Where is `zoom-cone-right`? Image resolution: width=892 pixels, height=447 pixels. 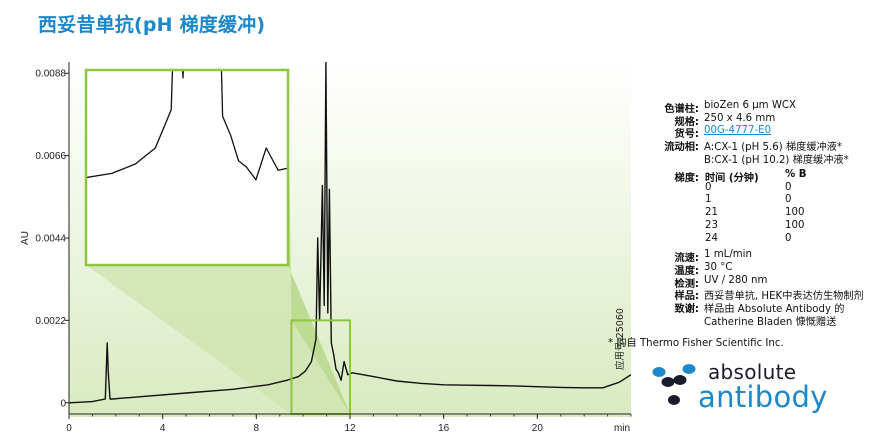
zoom-cone-right is located at coordinates (319, 242).